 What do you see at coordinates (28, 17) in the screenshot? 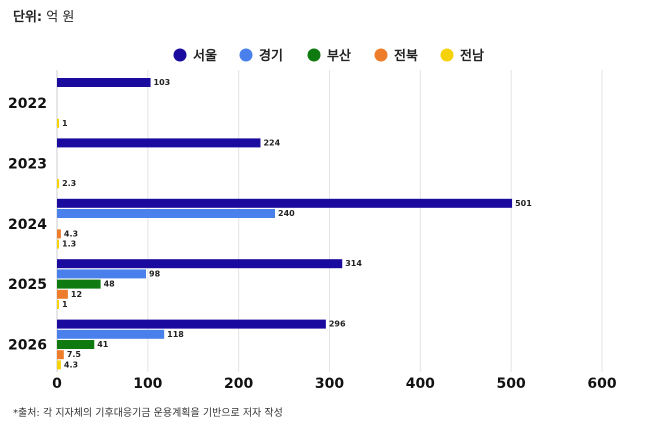
I see `unit-label: 단위:` at bounding box center [28, 17].